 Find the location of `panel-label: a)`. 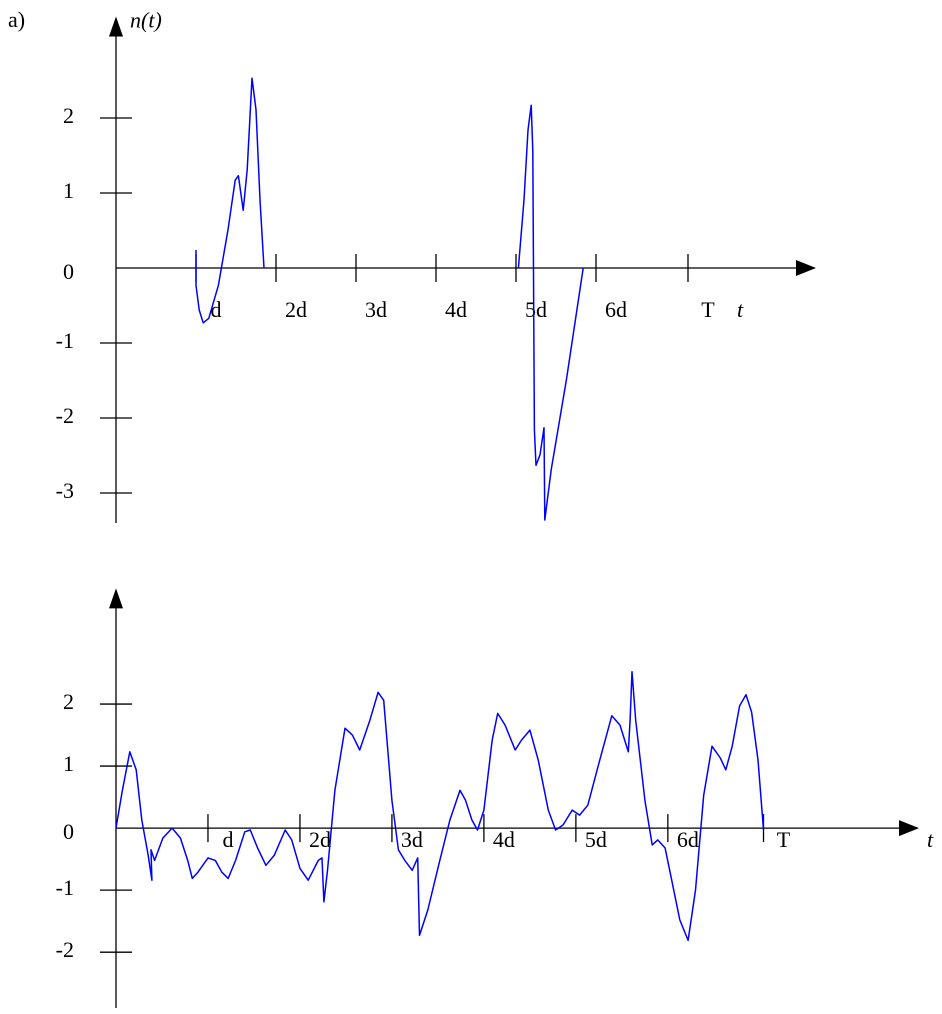

panel-label: a) is located at coordinates (16, 19).